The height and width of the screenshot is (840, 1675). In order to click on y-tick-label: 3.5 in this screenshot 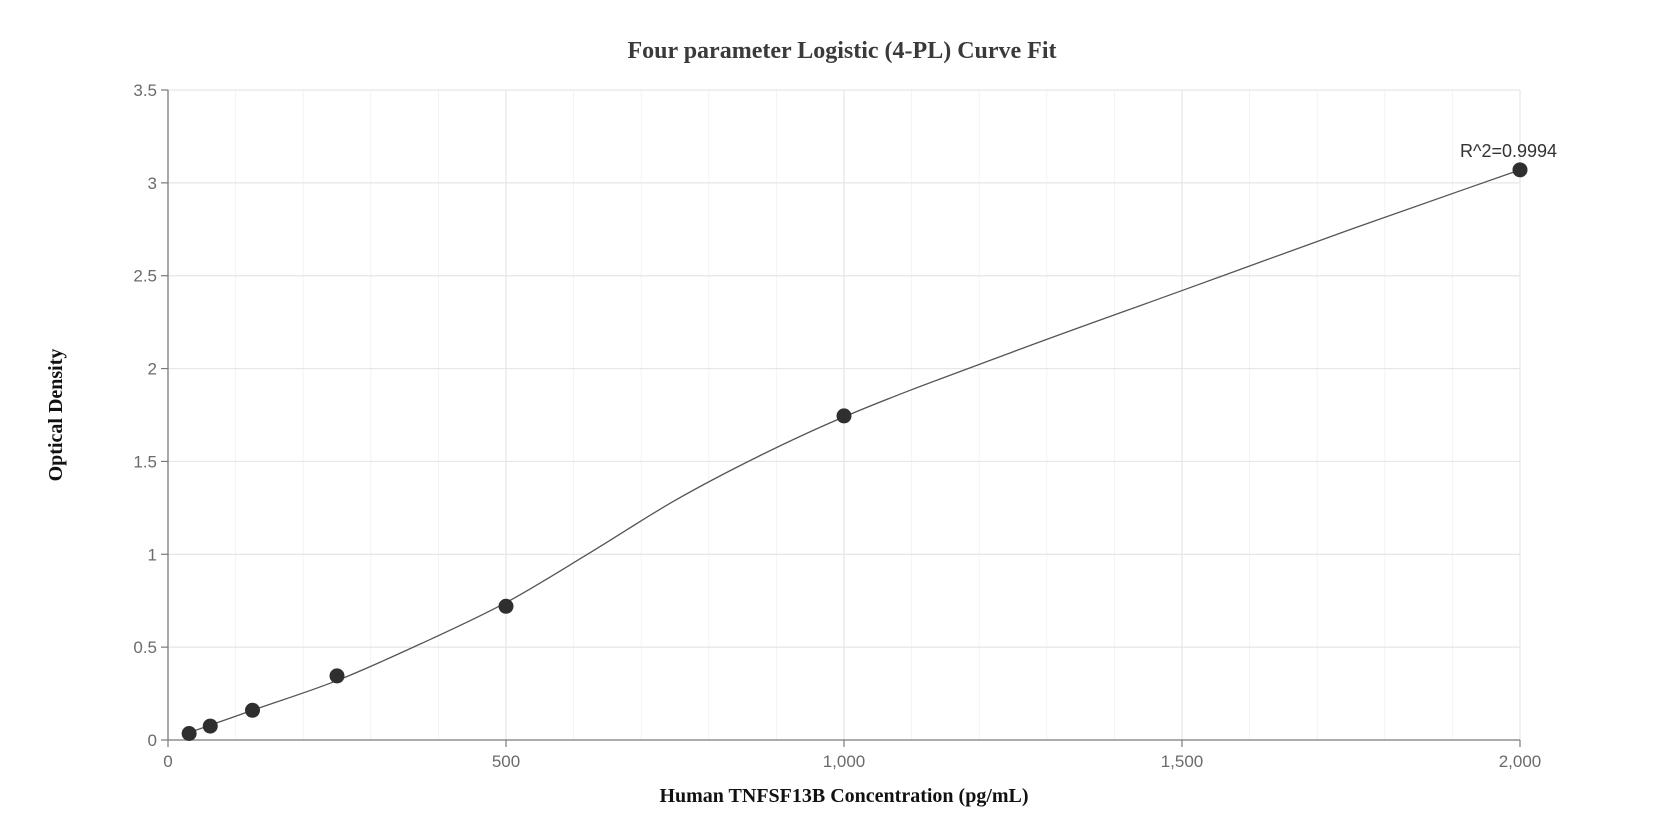, I will do `click(145, 90)`.